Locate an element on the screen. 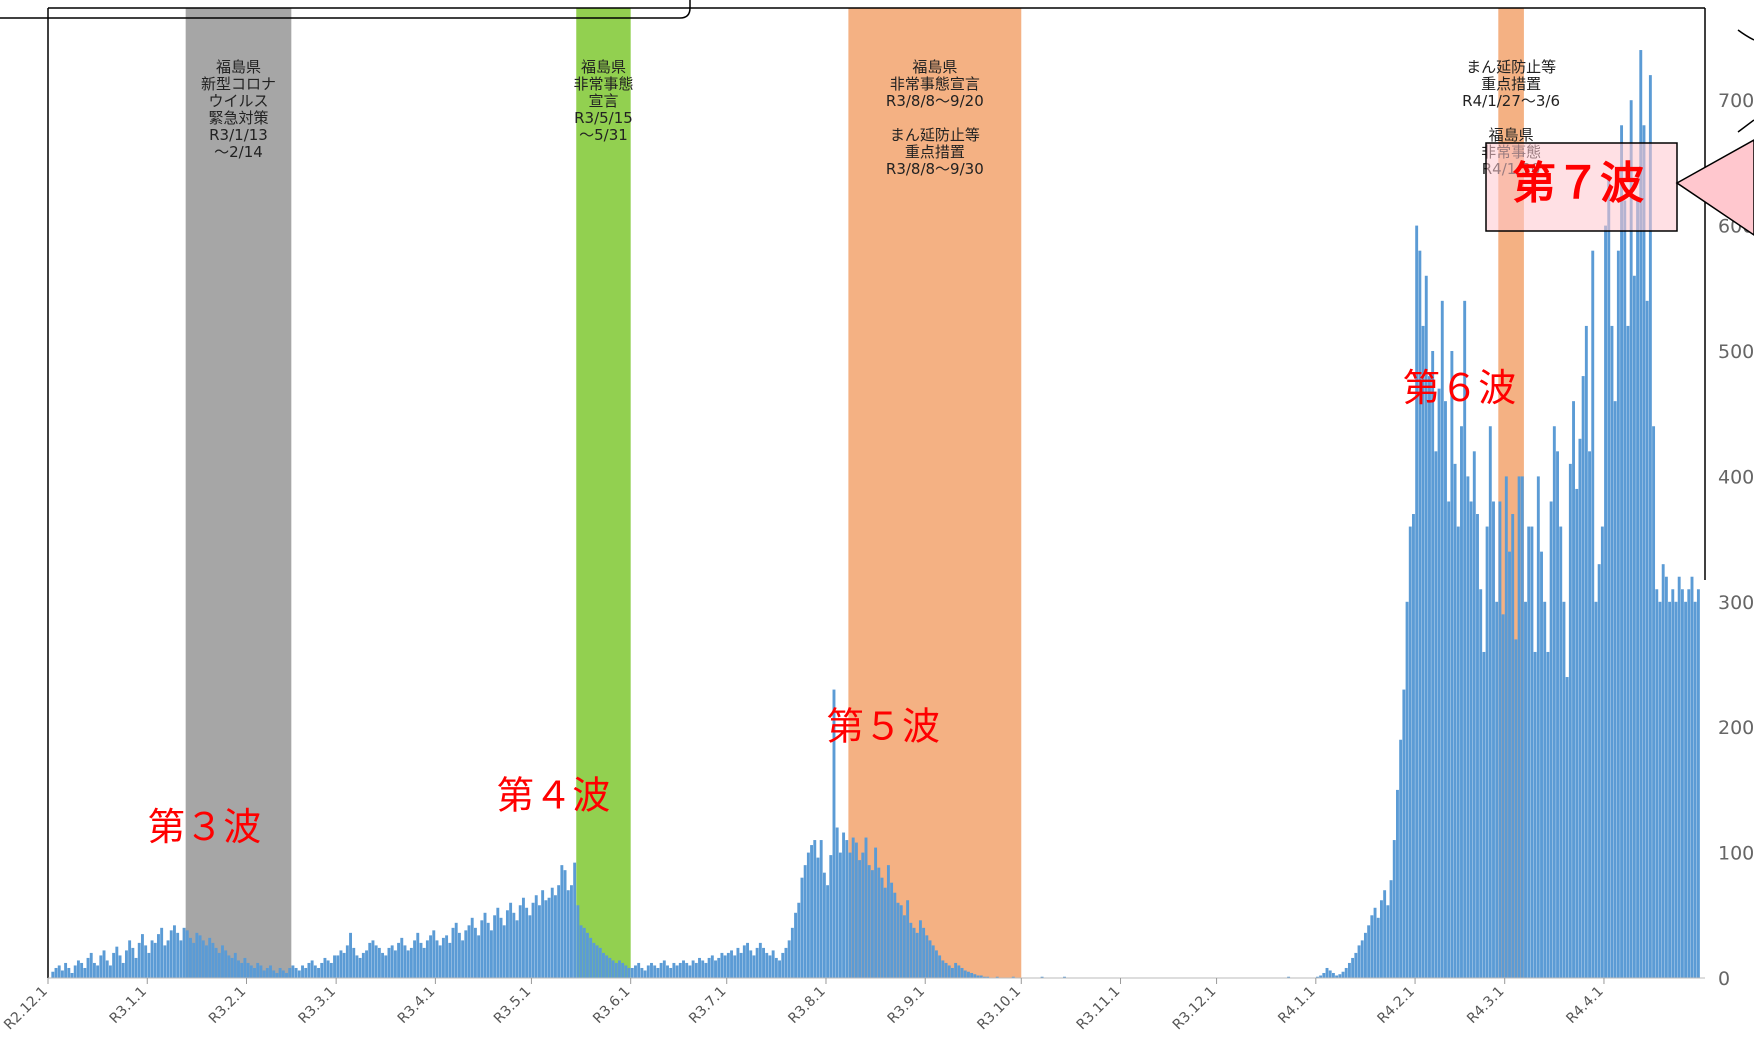 The width and height of the screenshot is (1754, 1053). wave-label-6: 第６波 is located at coordinates (1459, 388).